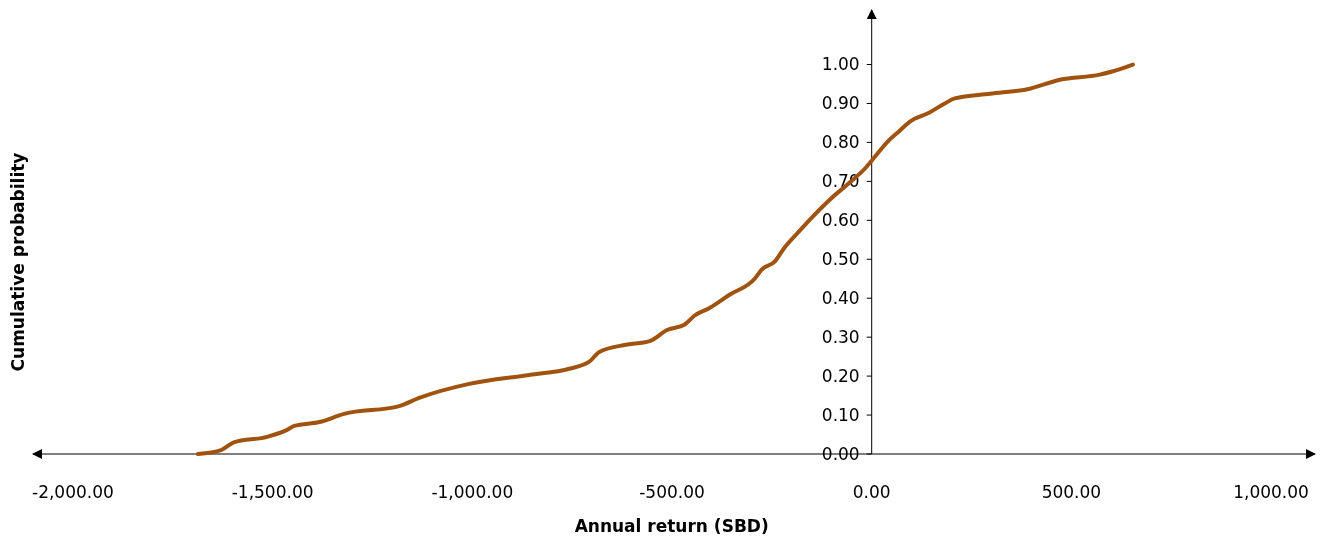 The height and width of the screenshot is (542, 1338). Describe the element at coordinates (1071, 492) in the screenshot. I see `x-tick-label: 500.00` at that location.